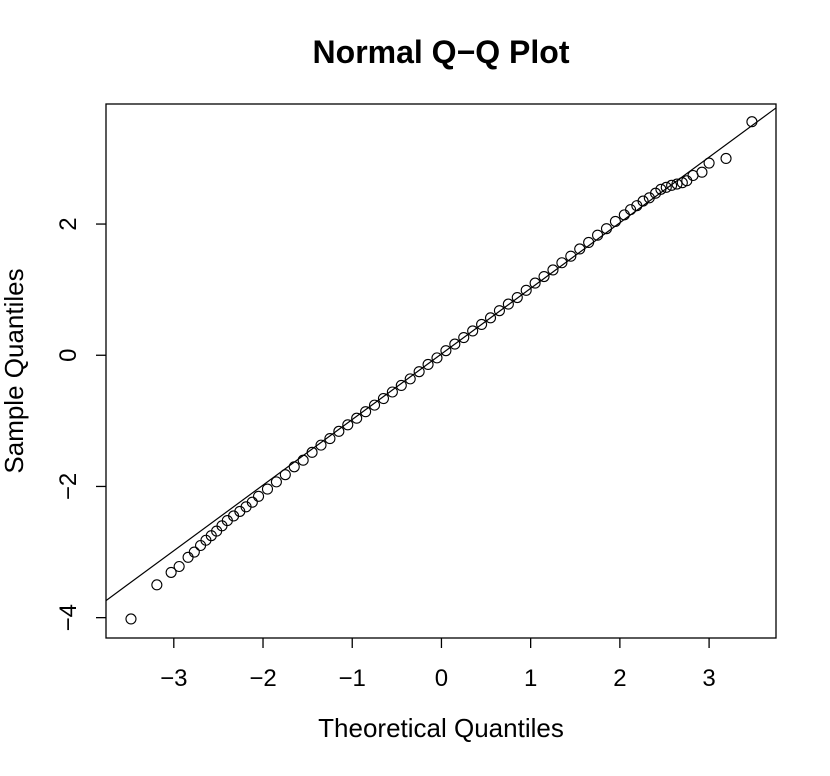 The width and height of the screenshot is (830, 776). Describe the element at coordinates (619, 678) in the screenshot. I see `x-tick-label: 2` at that location.